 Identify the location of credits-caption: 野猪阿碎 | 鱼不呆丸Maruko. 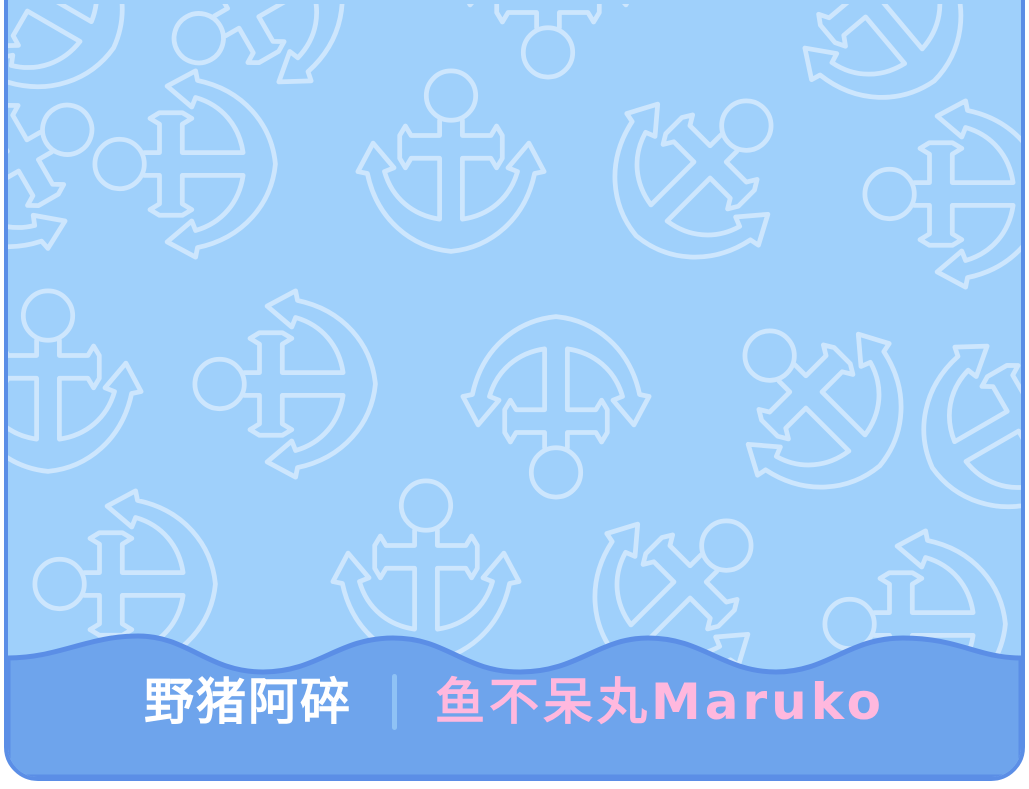
(514, 702).